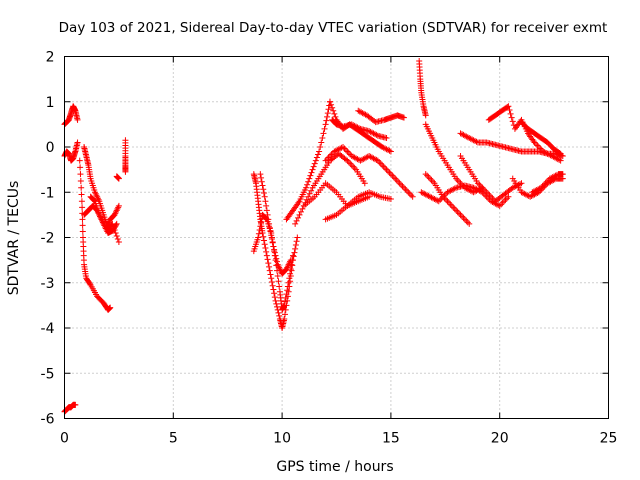 This screenshot has width=640, height=480. Describe the element at coordinates (338, 439) in the screenshot. I see `x-tick-labels: 0 5 10 15 20 25` at that location.